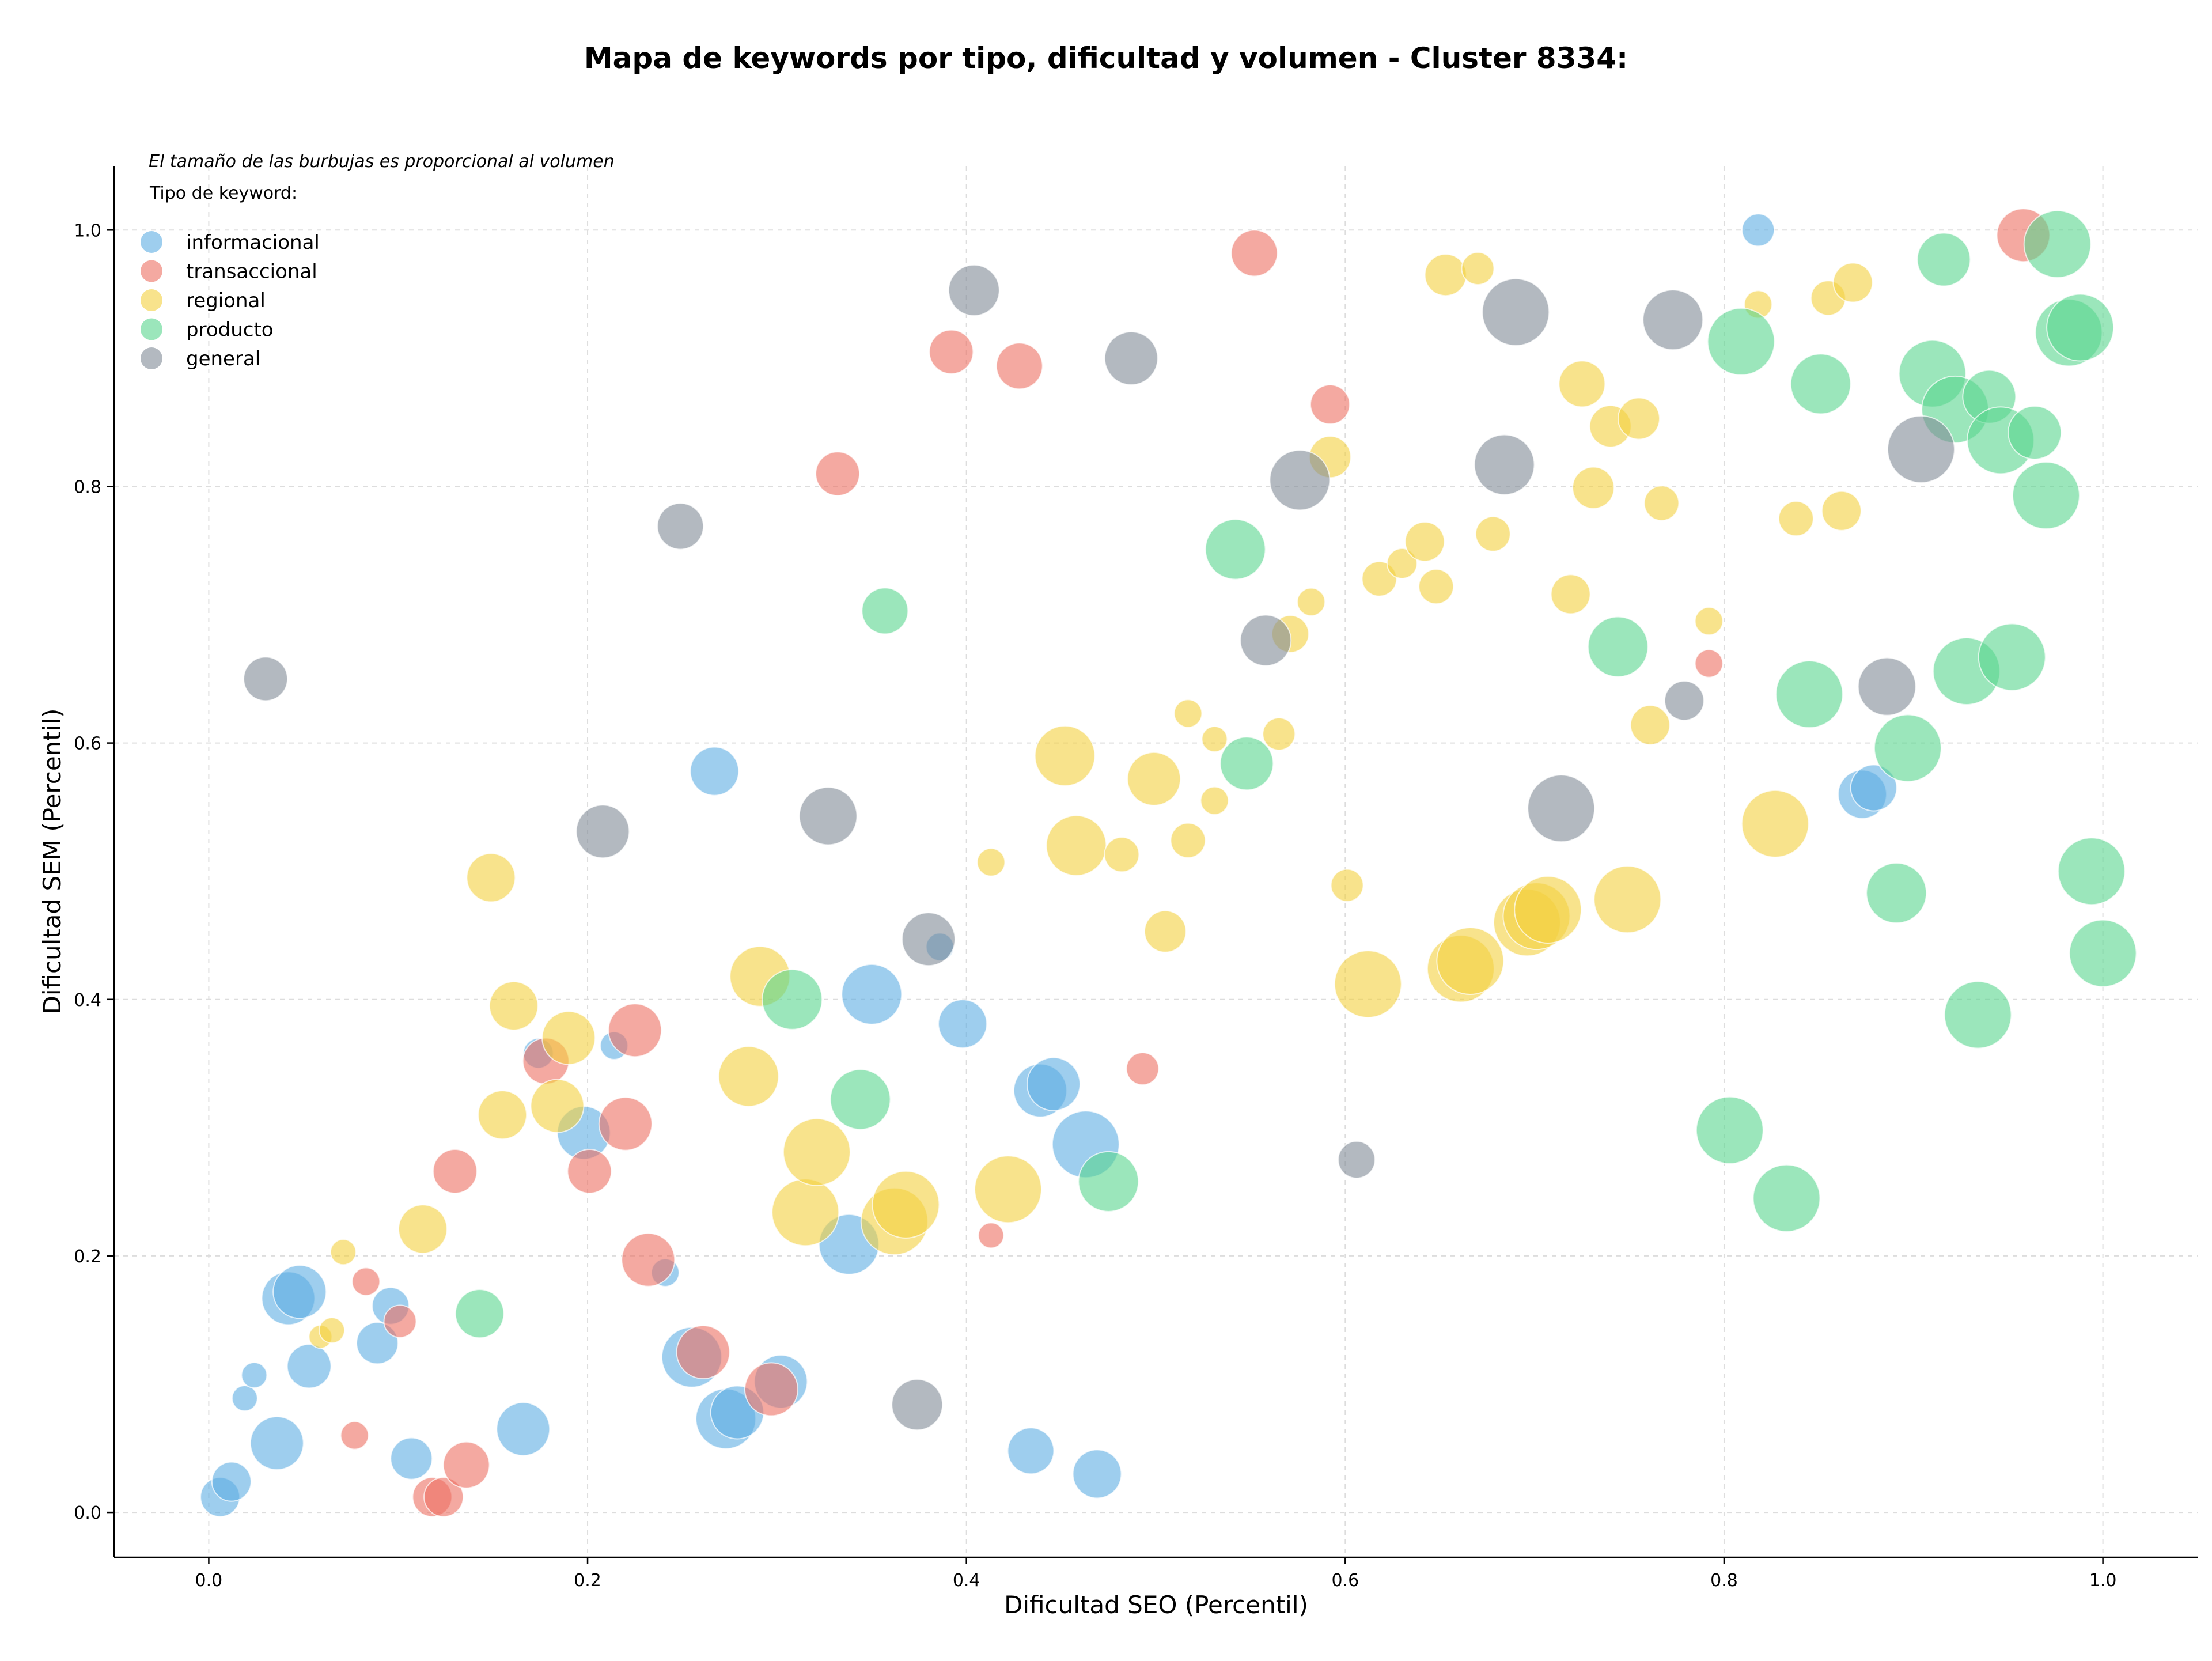  I want to click on y-tick-label: 1.0, so click(87, 231).